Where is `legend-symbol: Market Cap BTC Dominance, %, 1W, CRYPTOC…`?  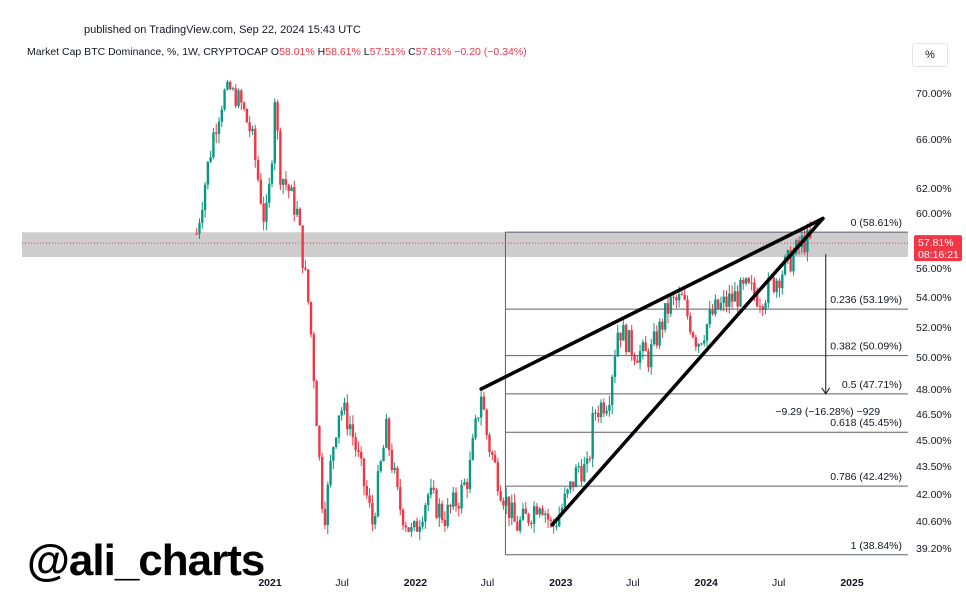
legend-symbol: Market Cap BTC Dominance, %, 1W, CRYPTOC… is located at coordinates (147, 52).